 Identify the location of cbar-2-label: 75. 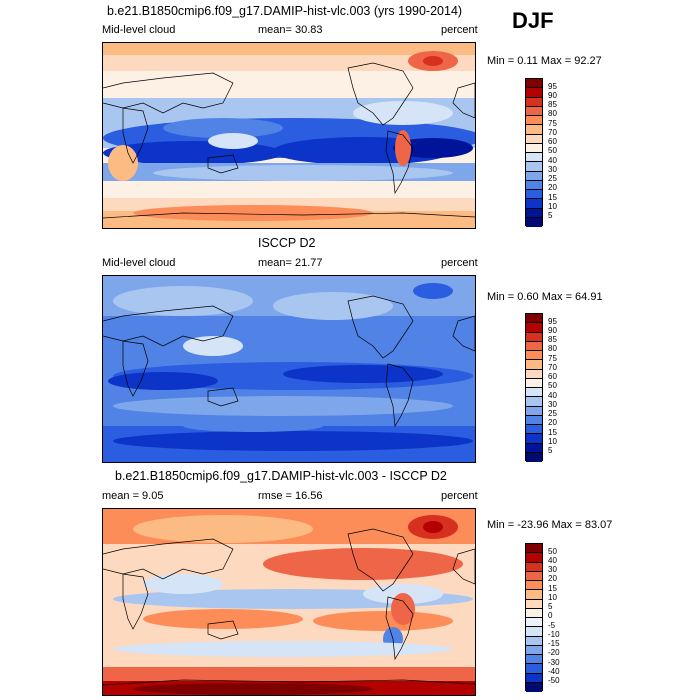
(552, 358).